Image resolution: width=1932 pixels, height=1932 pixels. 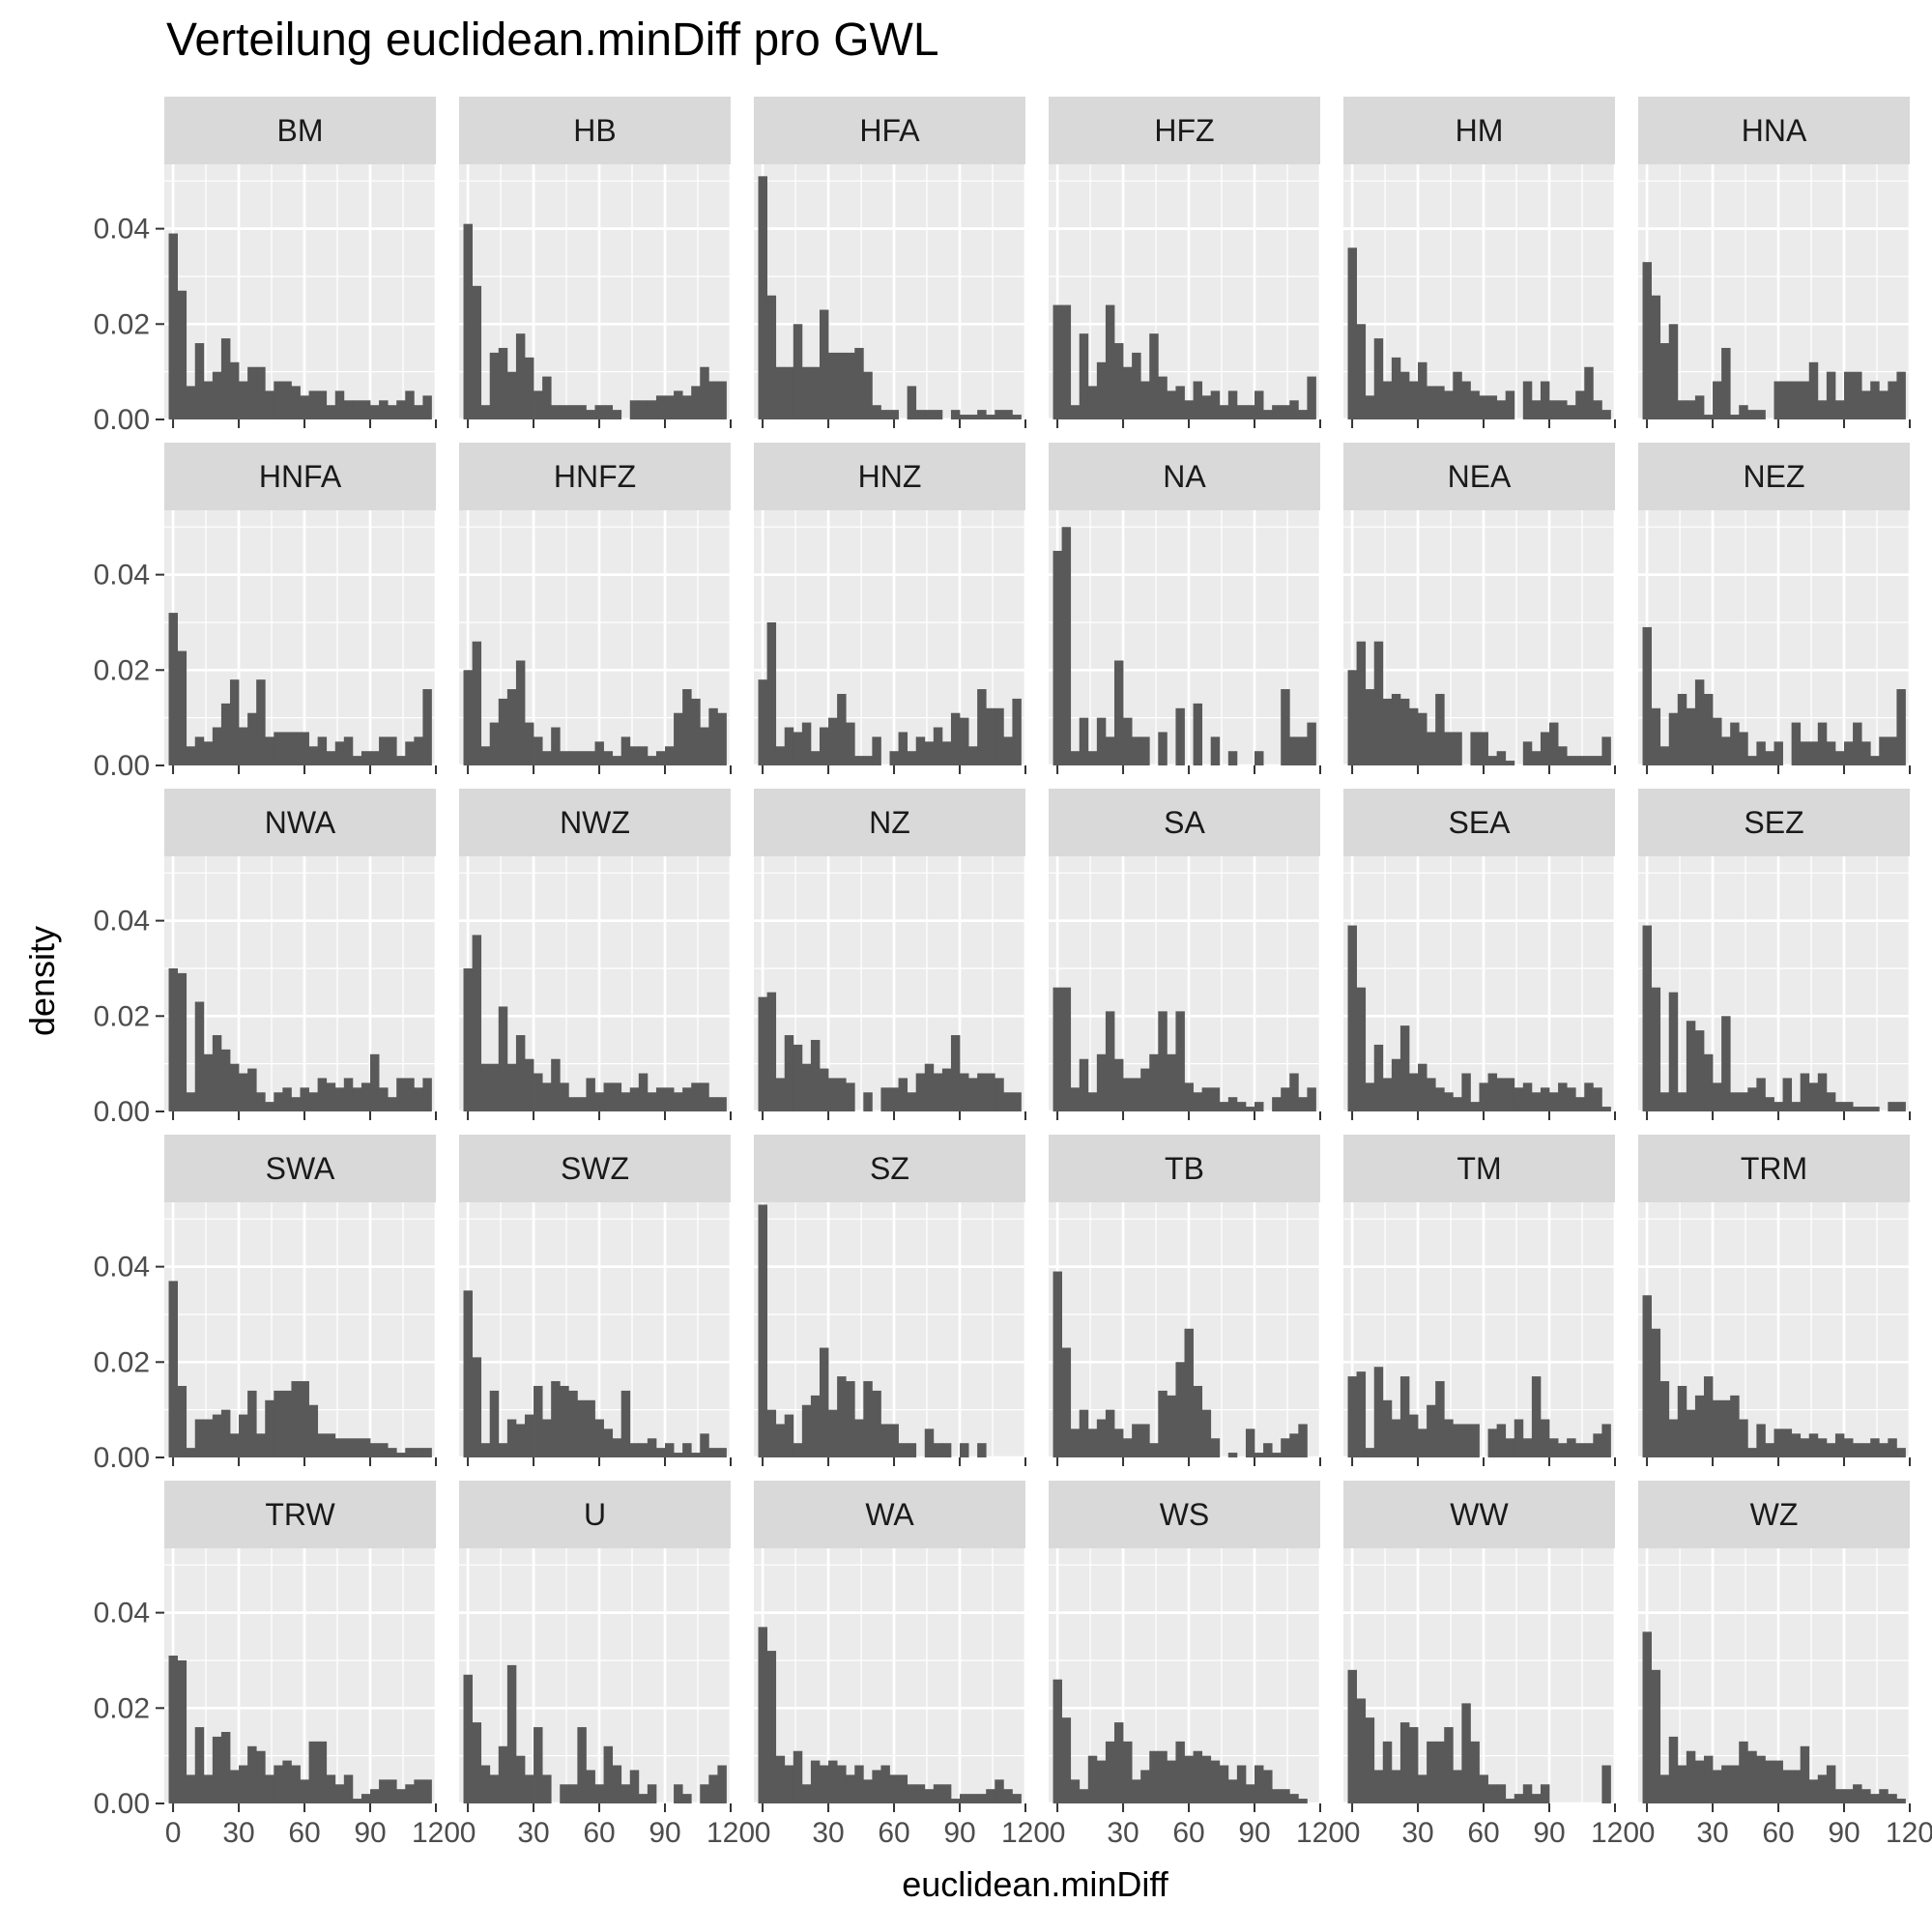 What do you see at coordinates (594, 130) in the screenshot?
I see `facet-strip-label: HB` at bounding box center [594, 130].